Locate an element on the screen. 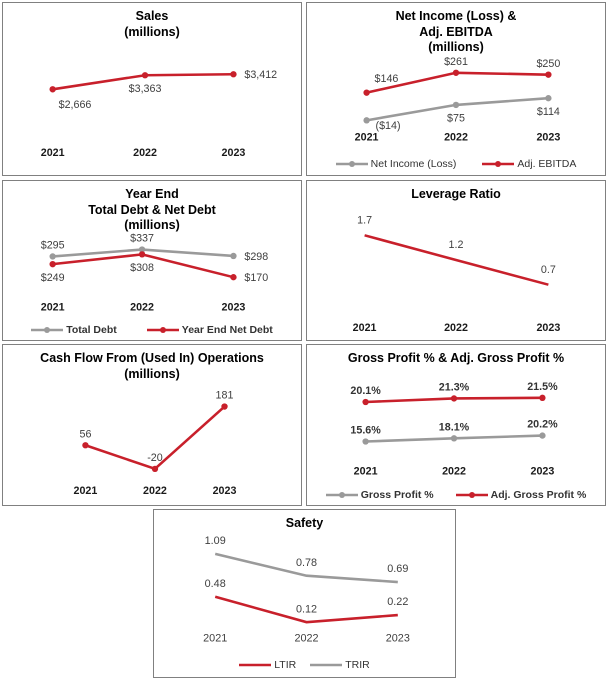  value-label: 0.22 is located at coordinates (397, 602).